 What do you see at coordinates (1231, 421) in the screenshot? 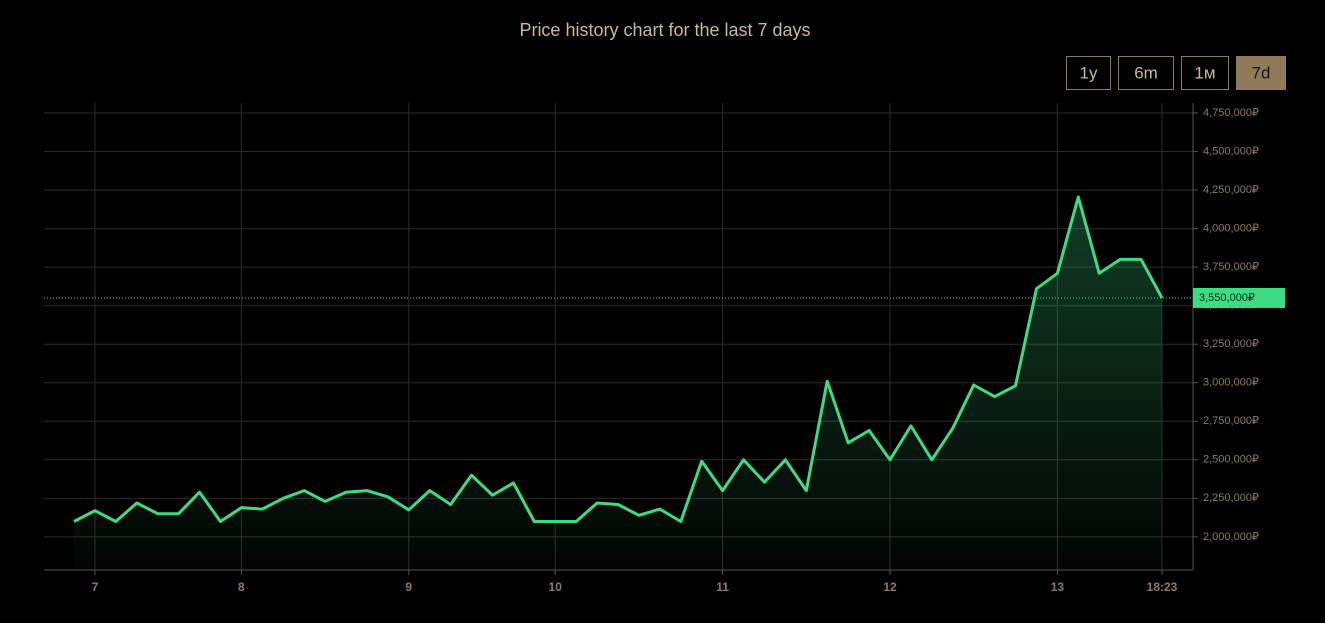
I see `y-tick-label: 2,750,000₽` at bounding box center [1231, 421].